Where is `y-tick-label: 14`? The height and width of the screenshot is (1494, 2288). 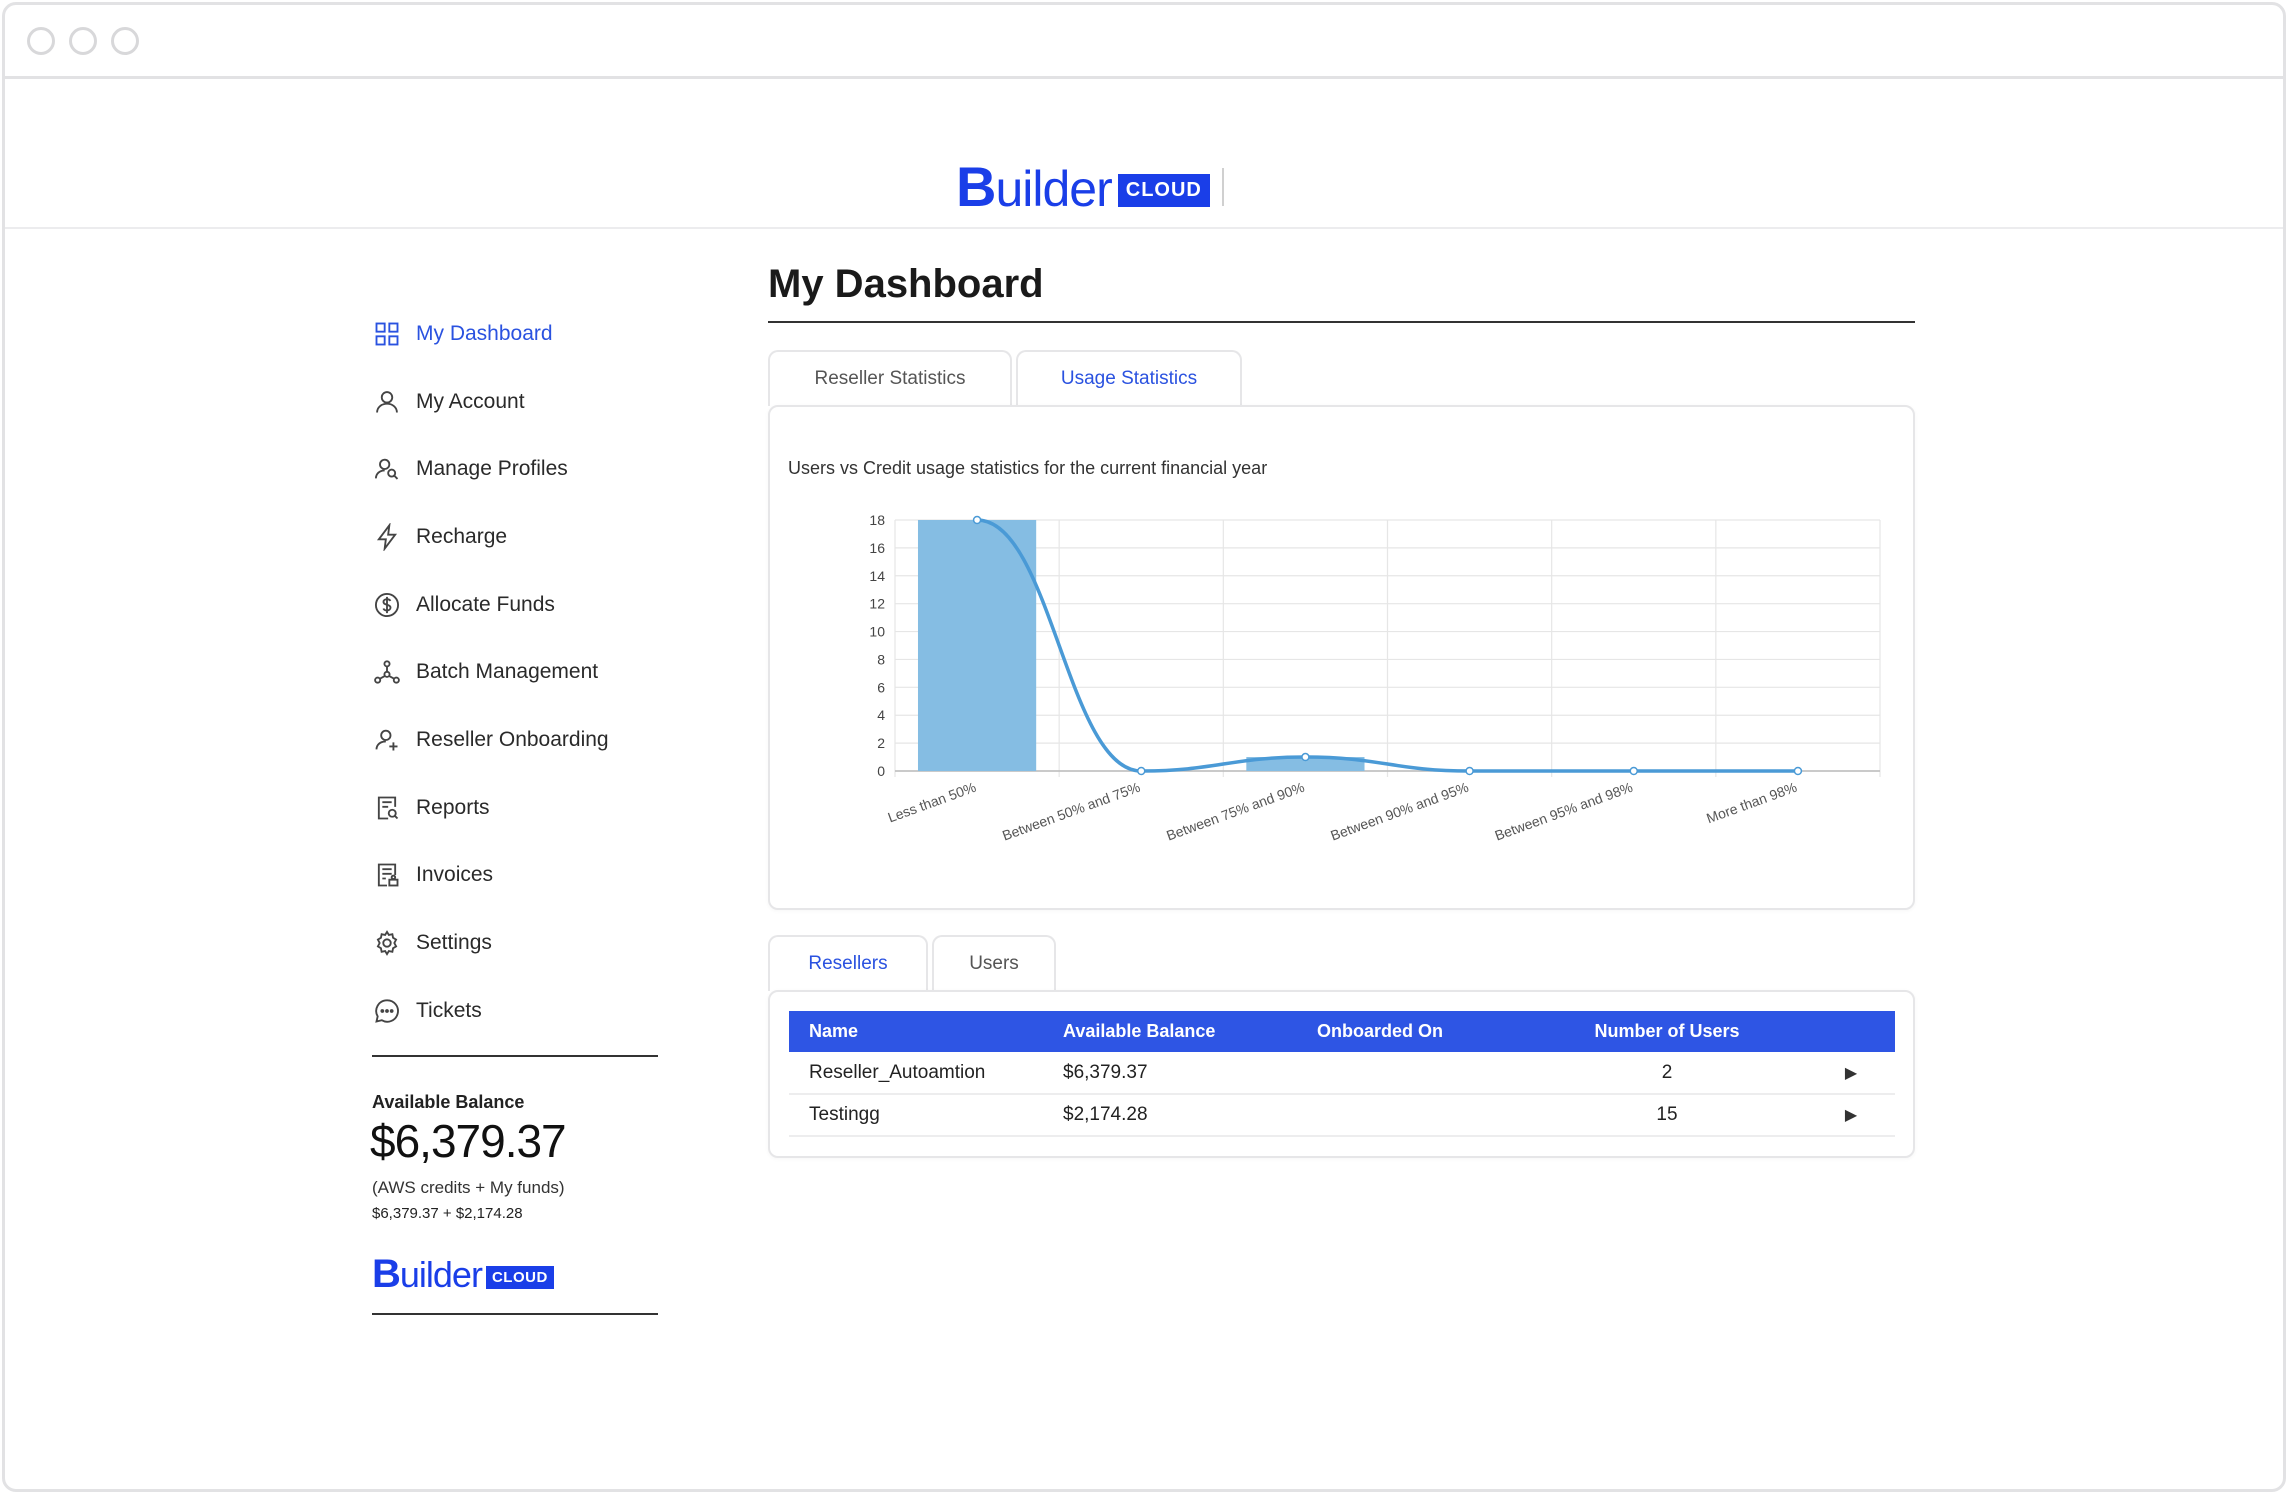
y-tick-label: 14 is located at coordinates (877, 576).